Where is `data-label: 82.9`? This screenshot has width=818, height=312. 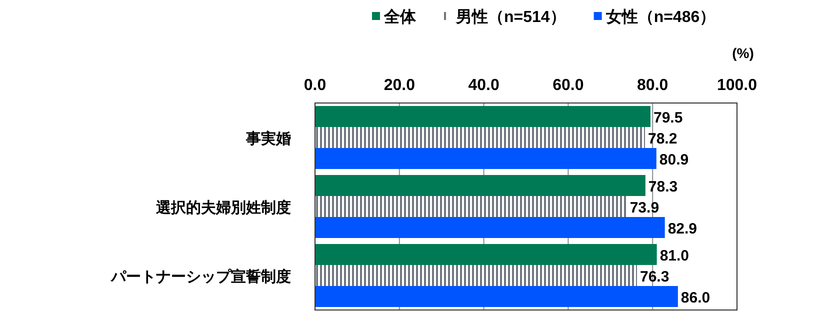
data-label: 82.9 is located at coordinates (683, 229).